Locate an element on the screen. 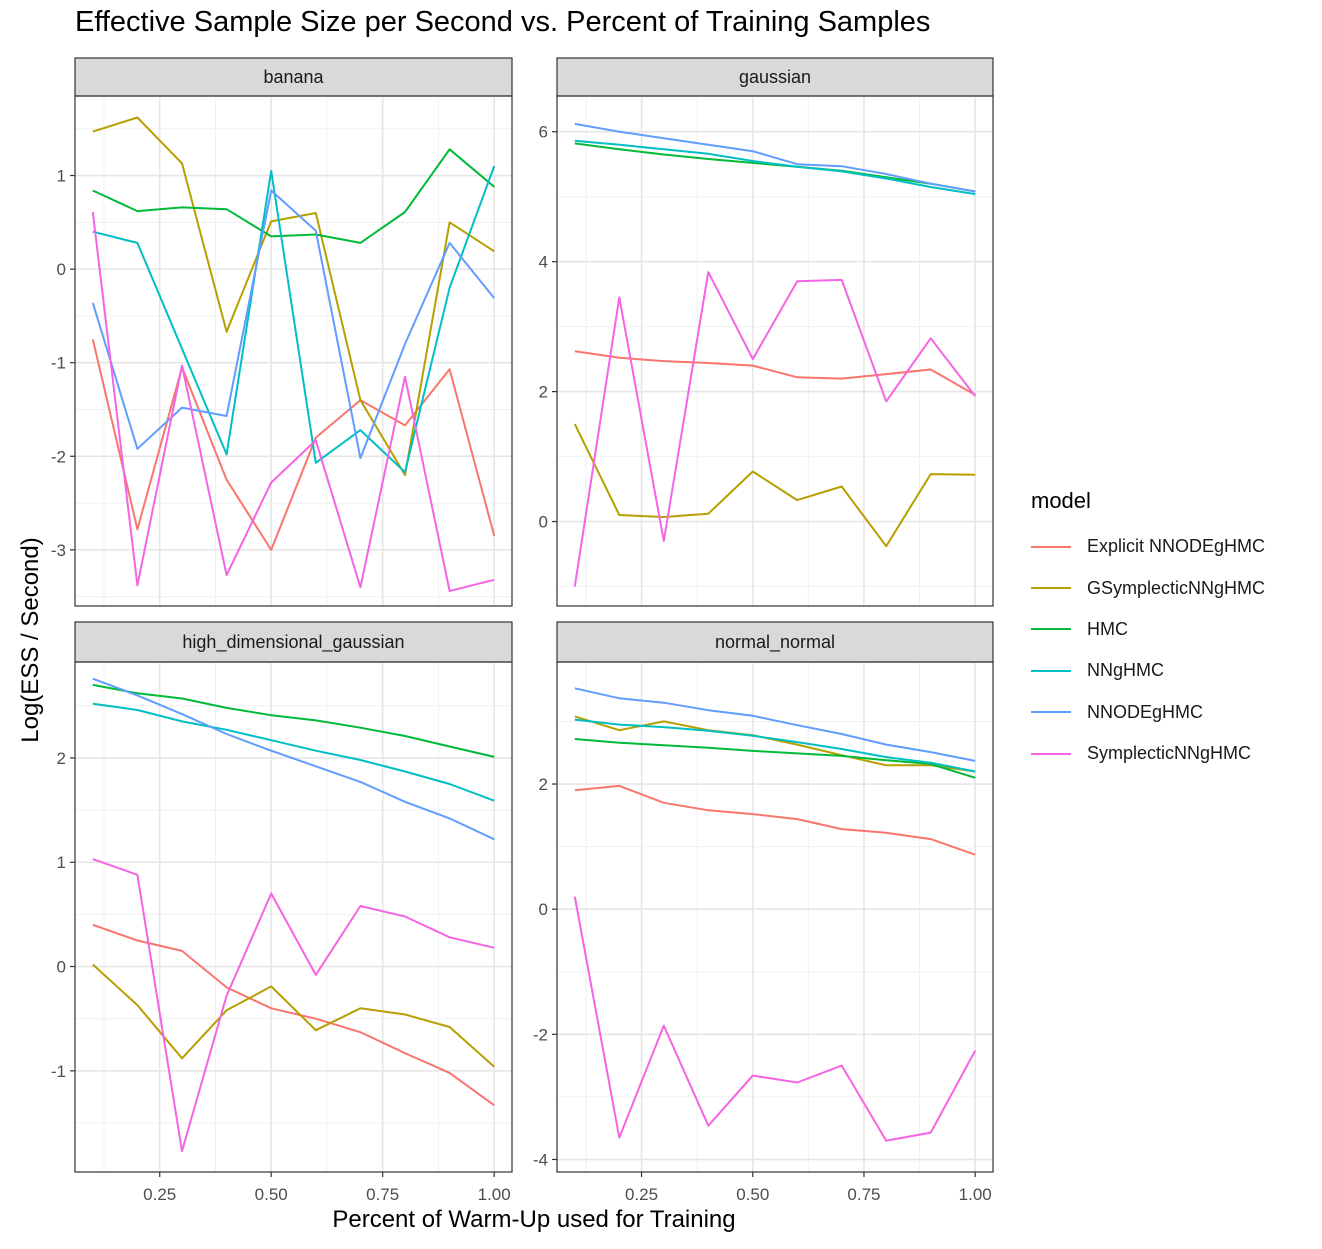 The image size is (1322, 1249). facet-strip-label: banana is located at coordinates (293, 77).